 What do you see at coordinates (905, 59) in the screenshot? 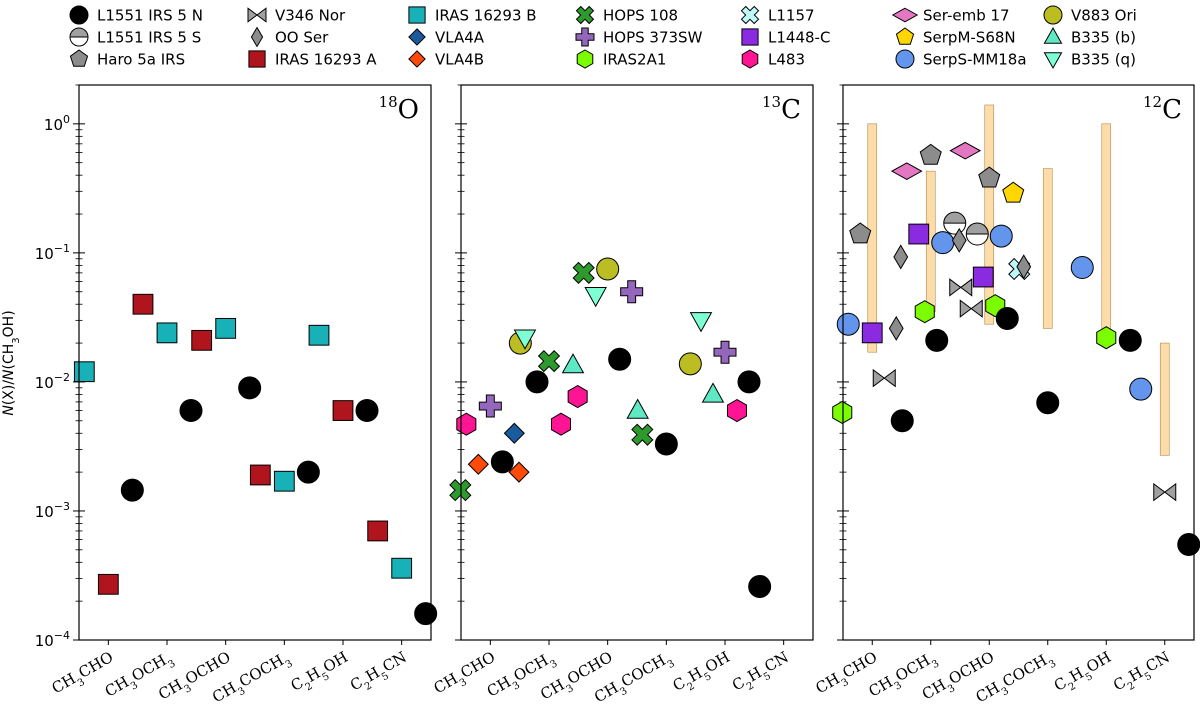
I see `legend-marker-serps-mm18a` at bounding box center [905, 59].